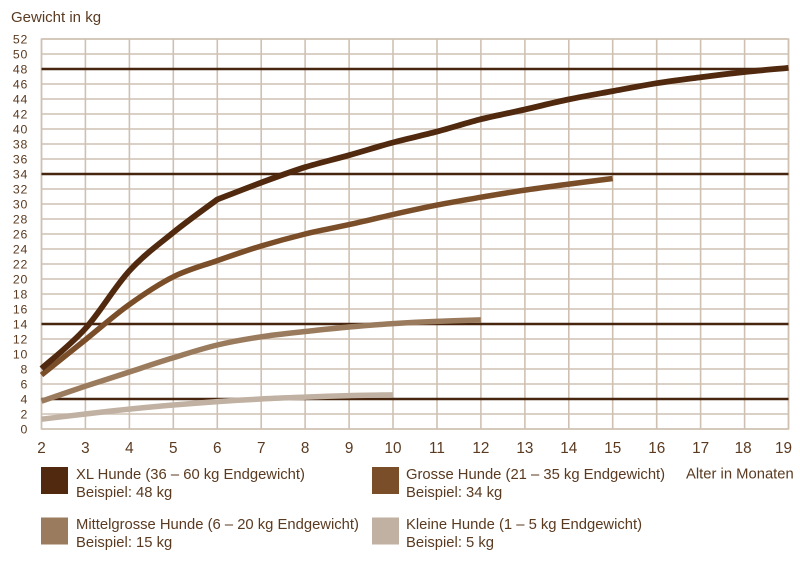  I want to click on svg-text: 48, so click(20, 70).